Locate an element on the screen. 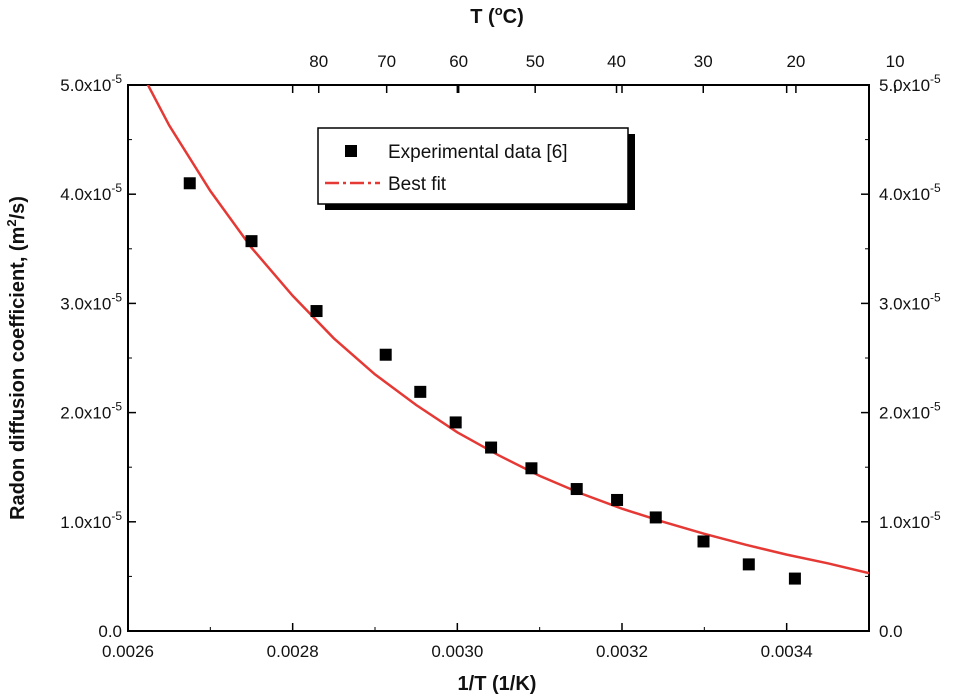  y-tick-label-right: 0.0 is located at coordinates (891, 631).